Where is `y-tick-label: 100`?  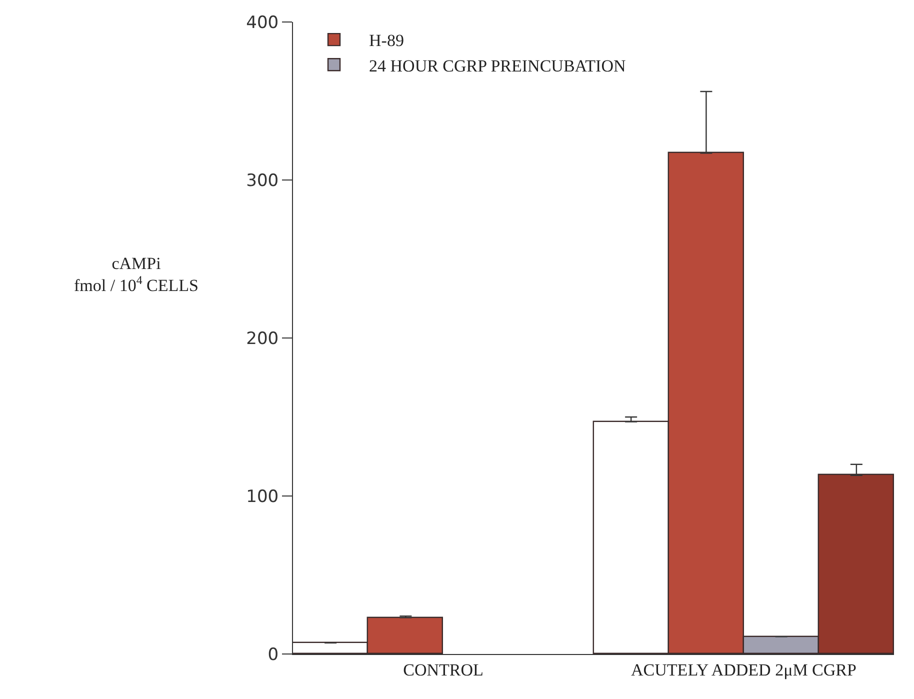
y-tick-label: 100 is located at coordinates (262, 496).